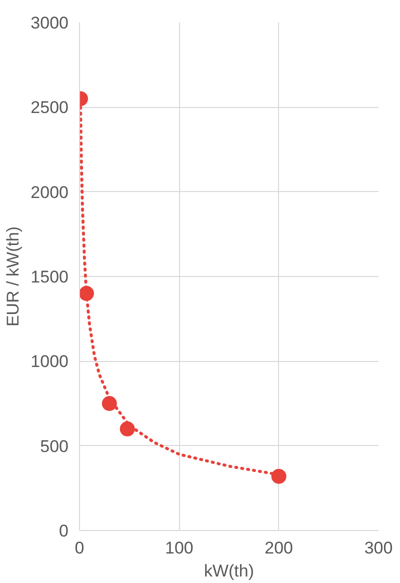 This screenshot has height=583, width=400. What do you see at coordinates (54, 446) in the screenshot?
I see `y-tick-label: 500` at bounding box center [54, 446].